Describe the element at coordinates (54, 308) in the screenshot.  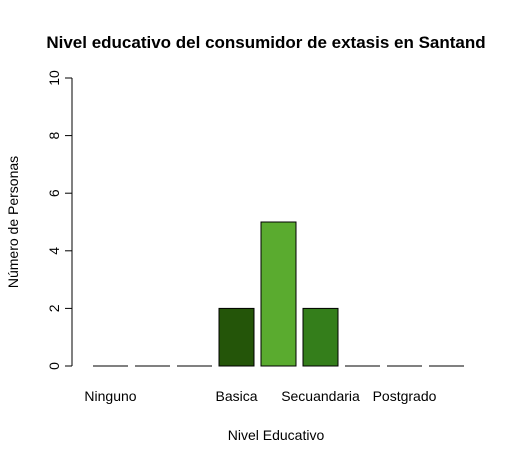
I see `y-tick-label: 2` at that location.